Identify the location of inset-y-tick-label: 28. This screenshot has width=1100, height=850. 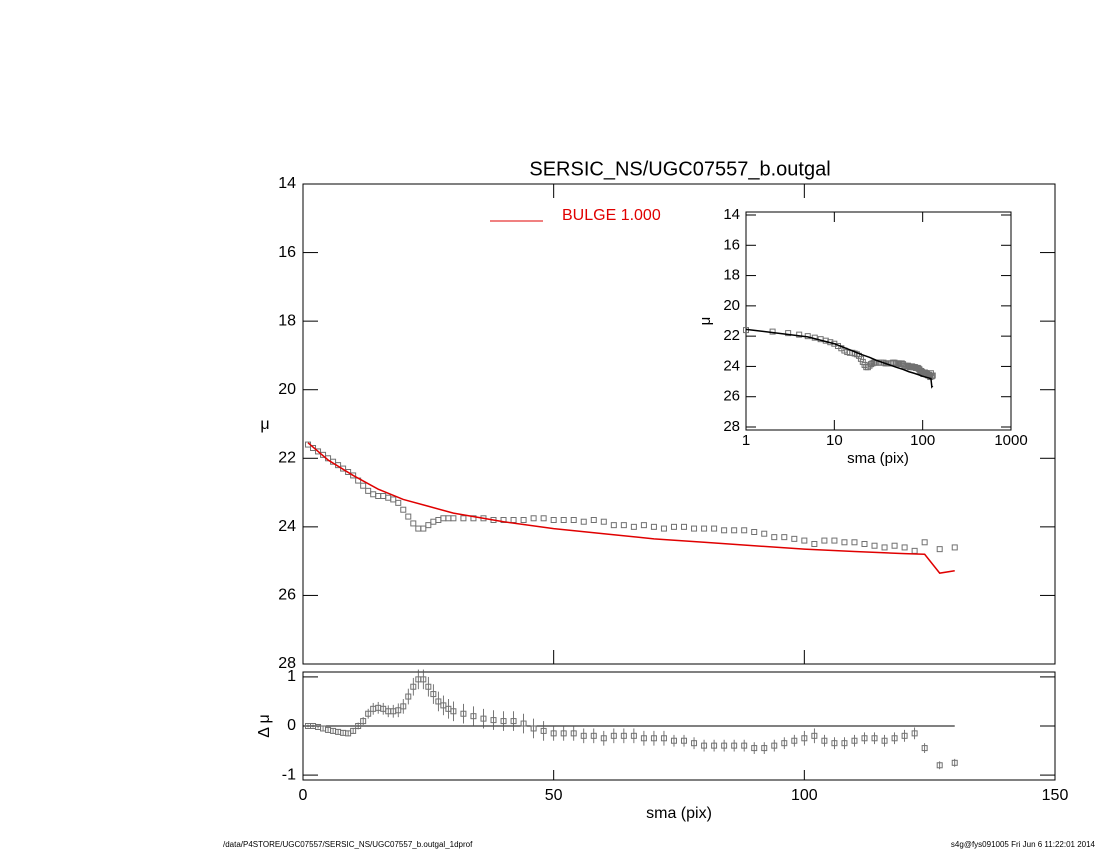
(731, 426).